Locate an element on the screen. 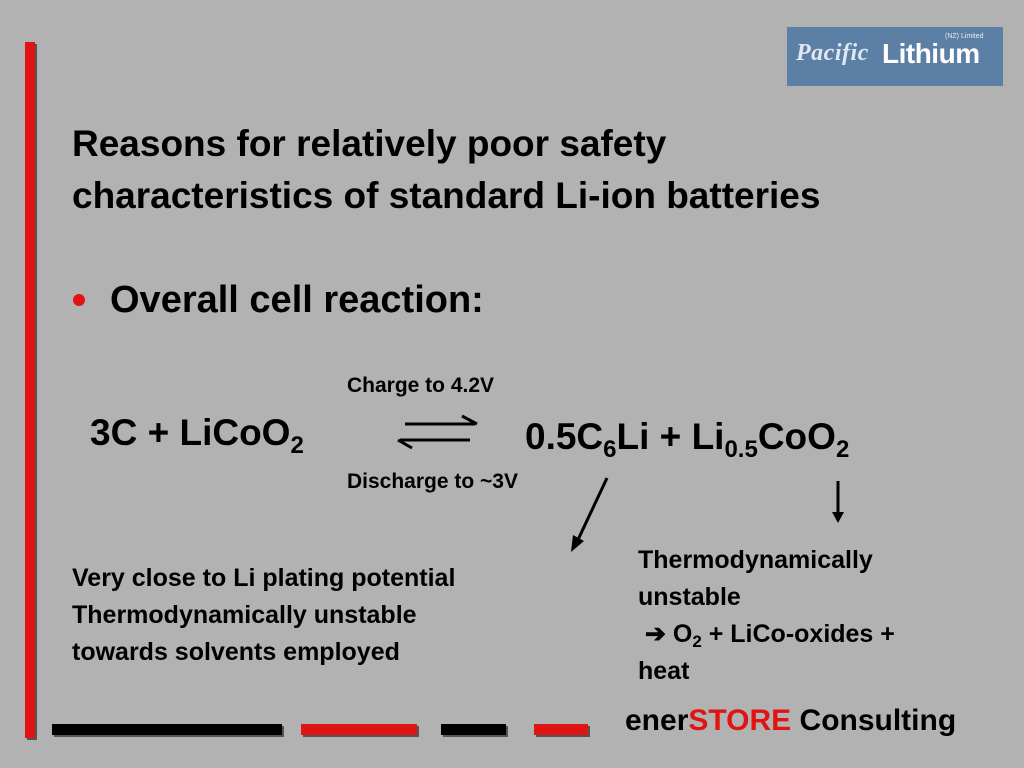  footer-prefix: ener is located at coordinates (657, 720).